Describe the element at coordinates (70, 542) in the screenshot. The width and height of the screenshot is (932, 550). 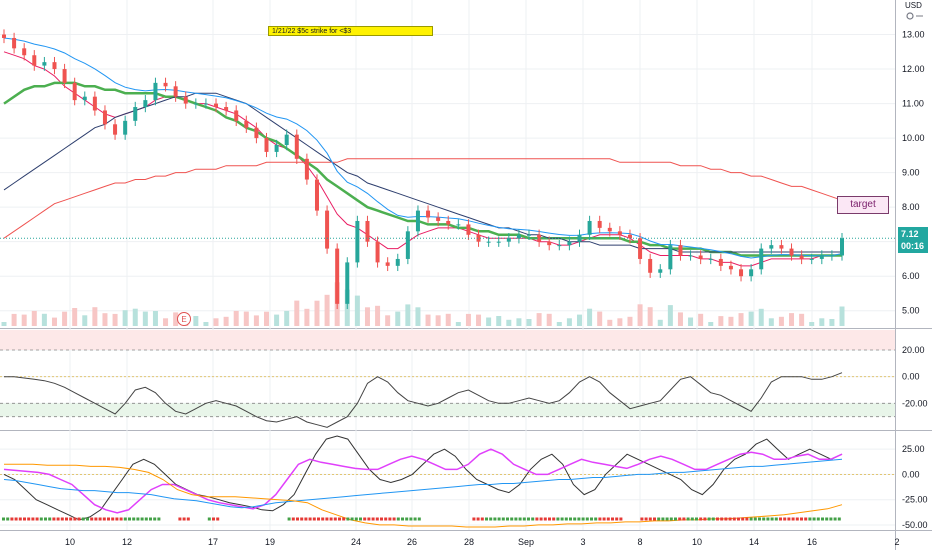
I see `x-tick-label: 10` at that location.